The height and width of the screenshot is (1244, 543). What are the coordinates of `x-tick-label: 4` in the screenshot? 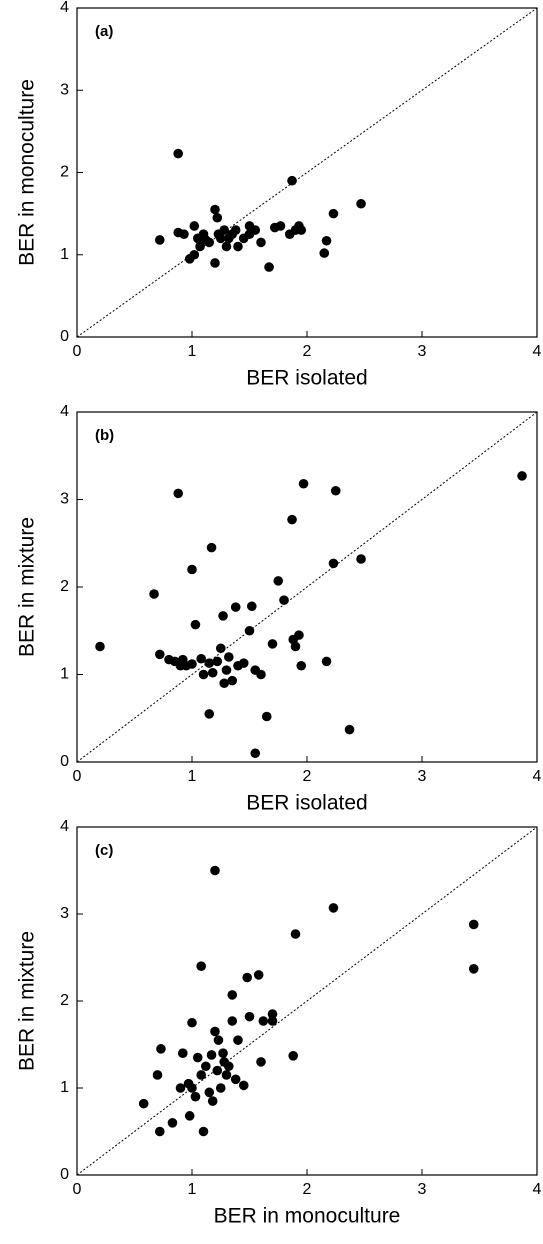 It's located at (537, 351).